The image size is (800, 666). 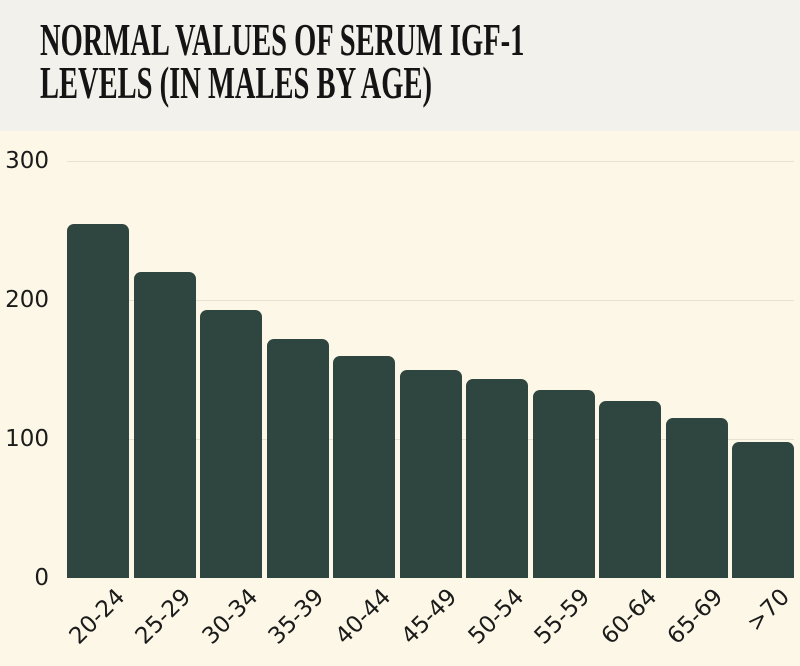 What do you see at coordinates (695, 617) in the screenshot?
I see `x-axis-label-65-69: 65-69` at bounding box center [695, 617].